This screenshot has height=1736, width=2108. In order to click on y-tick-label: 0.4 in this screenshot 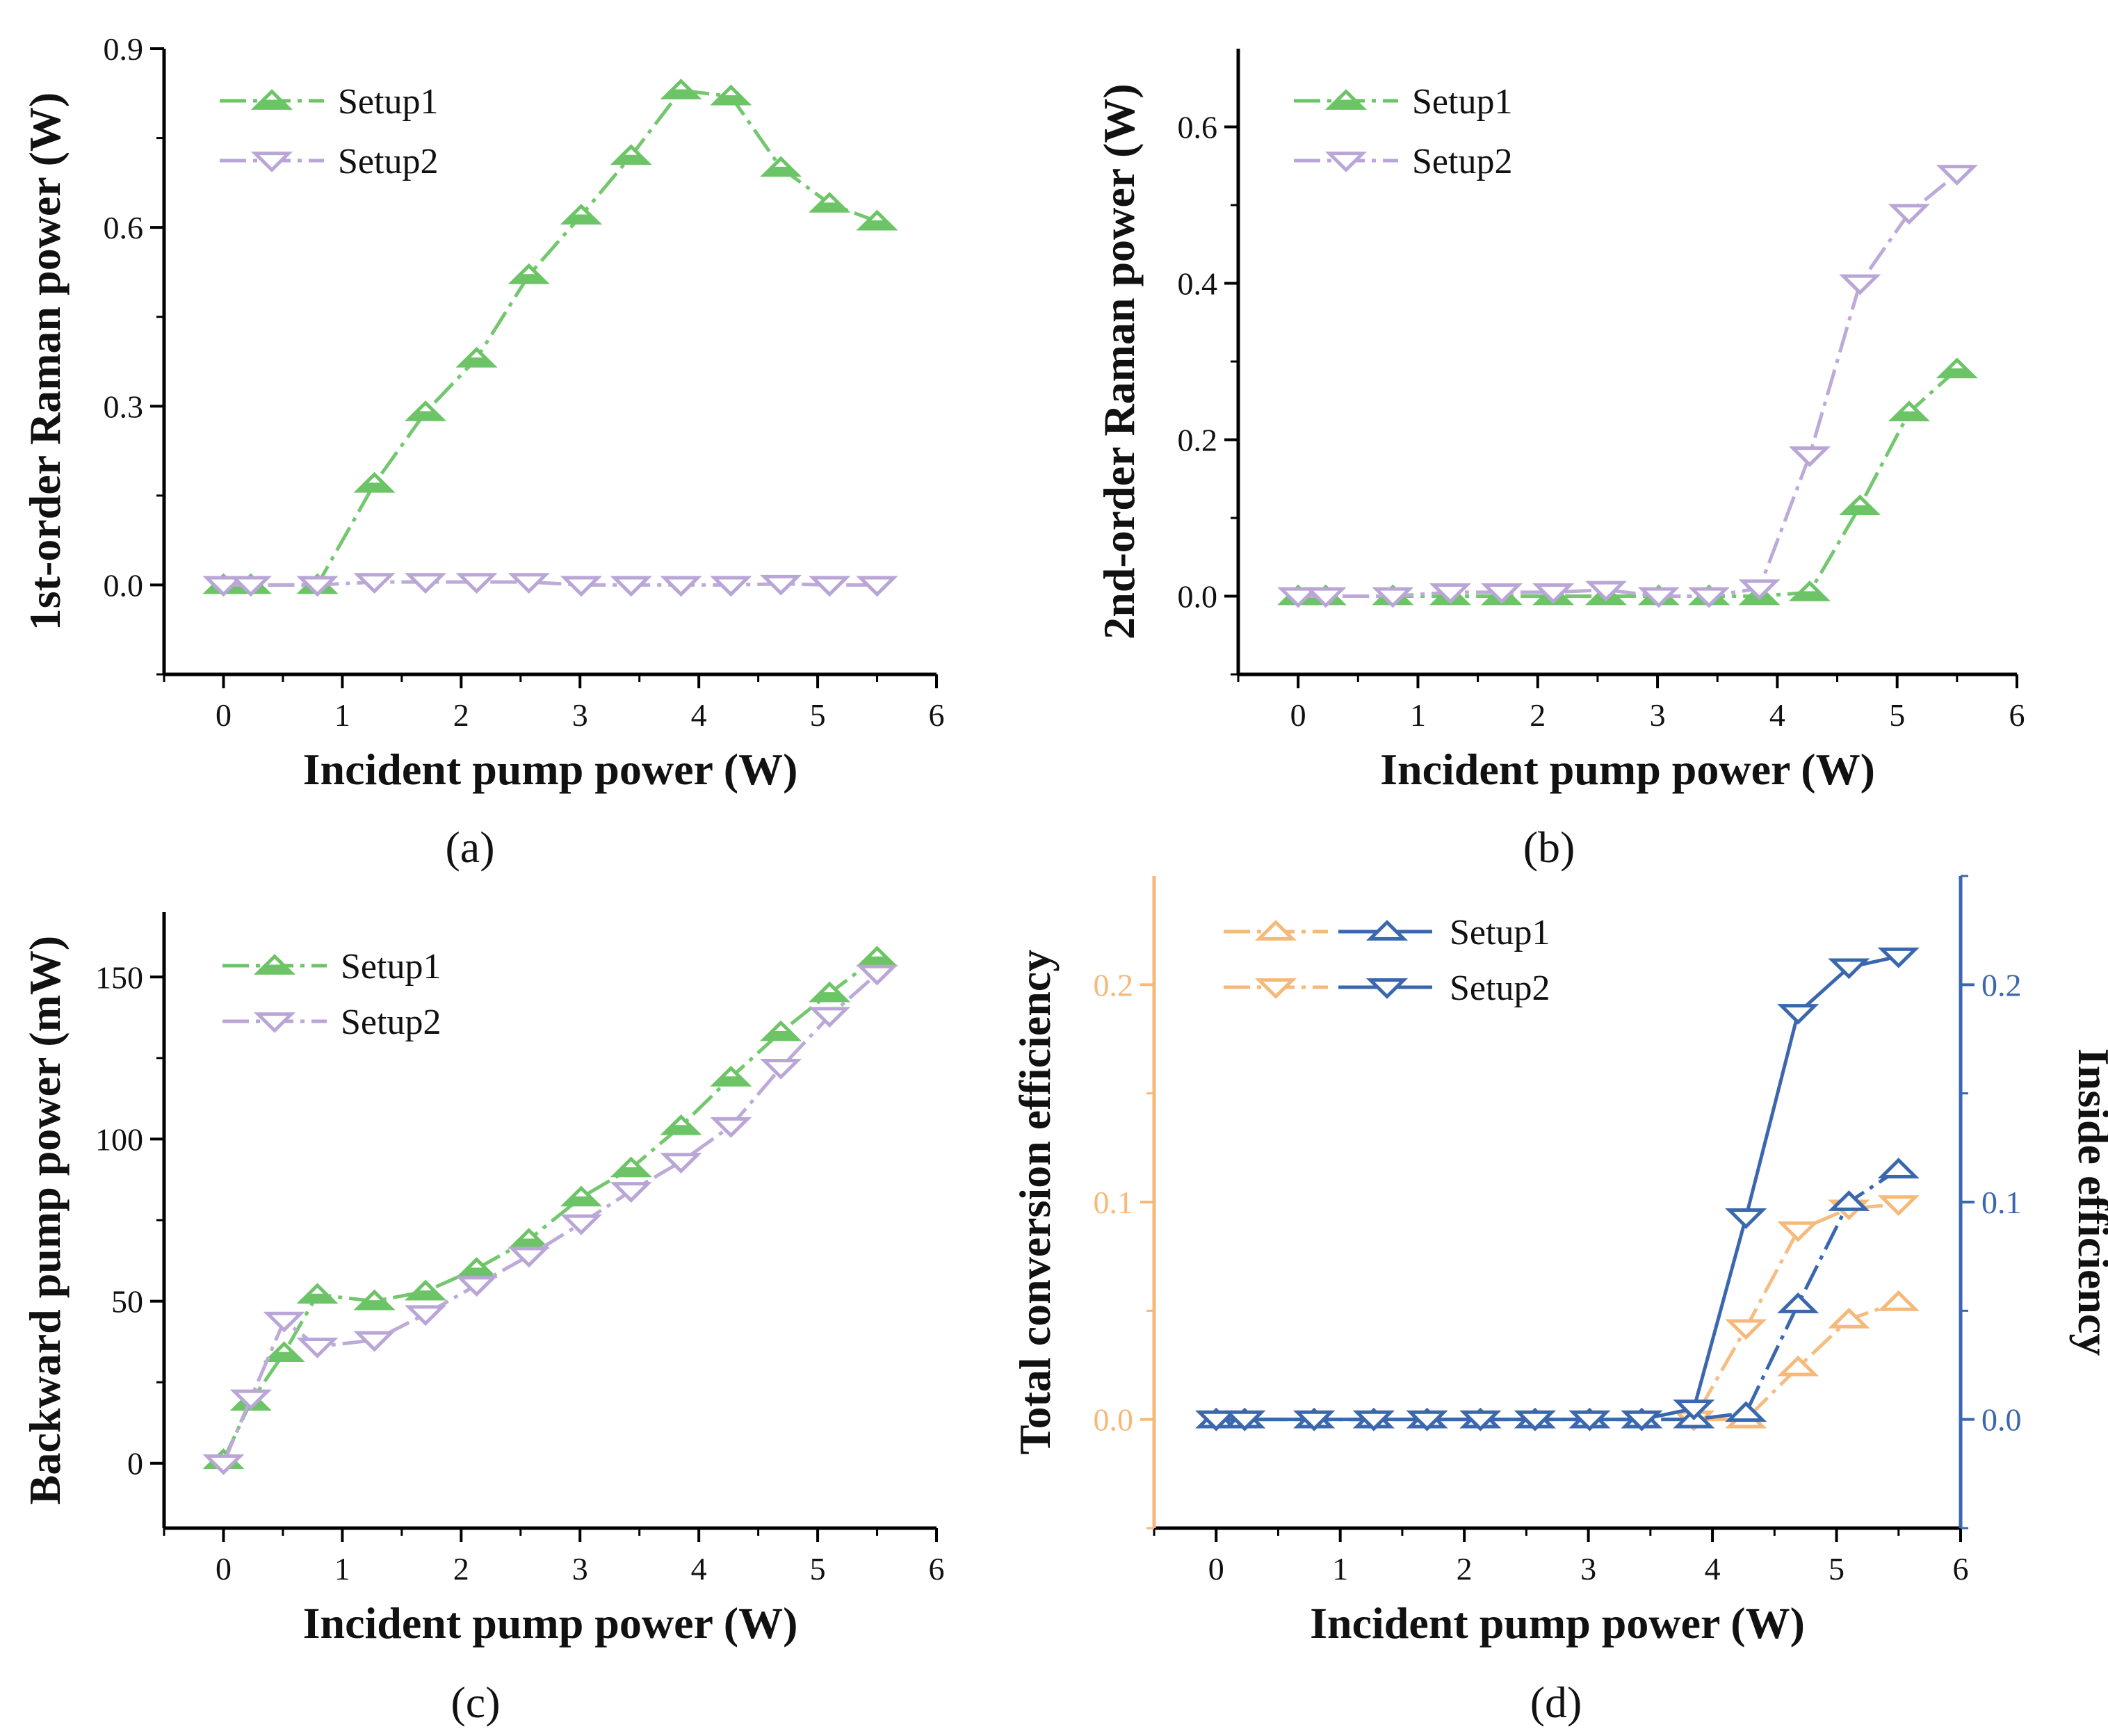, I will do `click(1198, 284)`.